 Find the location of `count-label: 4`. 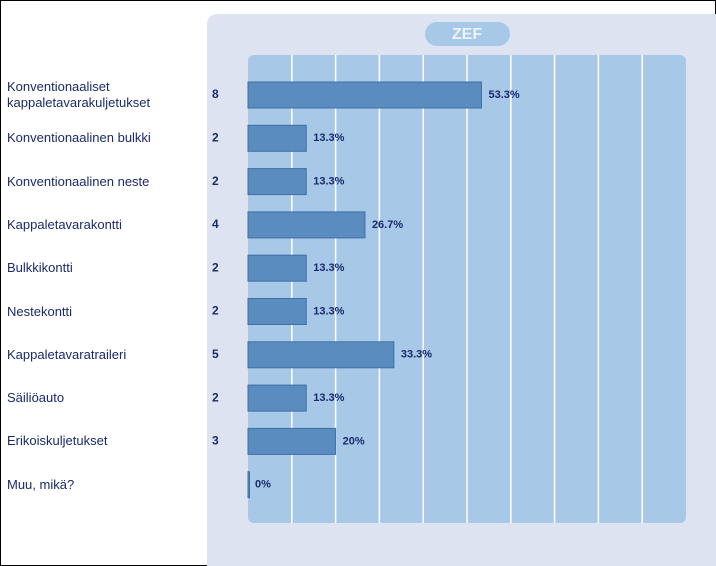

count-label: 4 is located at coordinates (215, 224).